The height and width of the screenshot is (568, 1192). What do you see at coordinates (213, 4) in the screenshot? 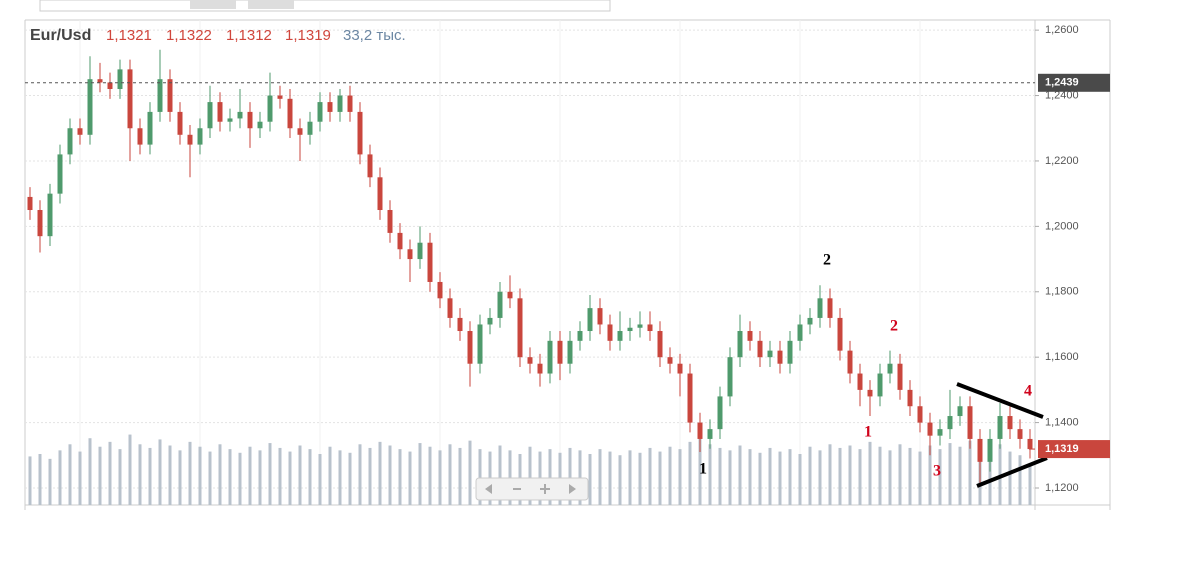
I see `toolbar-tab` at bounding box center [213, 4].